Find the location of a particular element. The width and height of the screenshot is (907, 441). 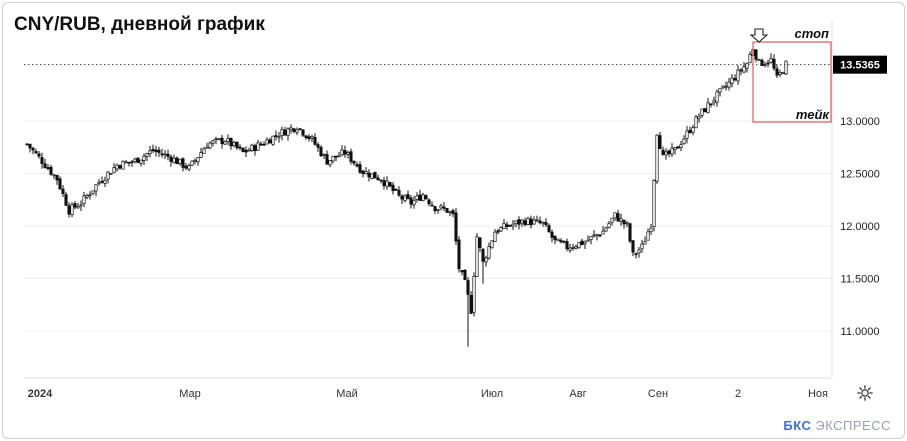

gear-icon is located at coordinates (865, 393).